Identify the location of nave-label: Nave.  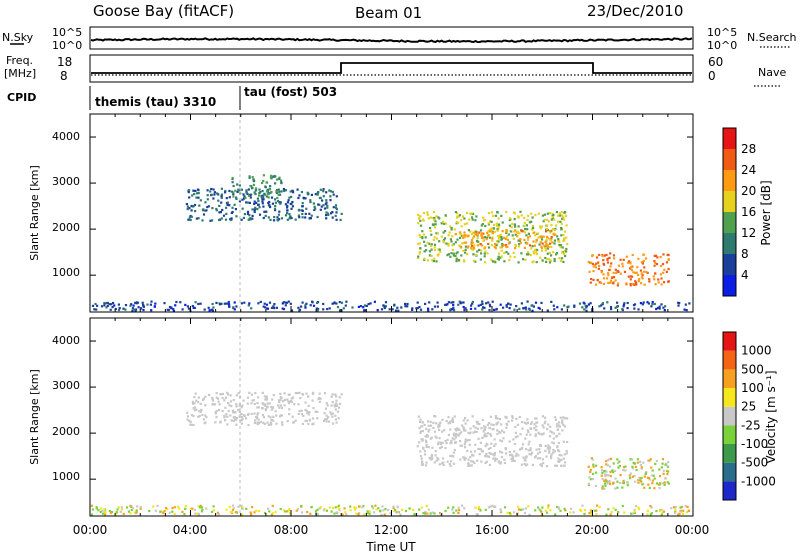
(772, 72).